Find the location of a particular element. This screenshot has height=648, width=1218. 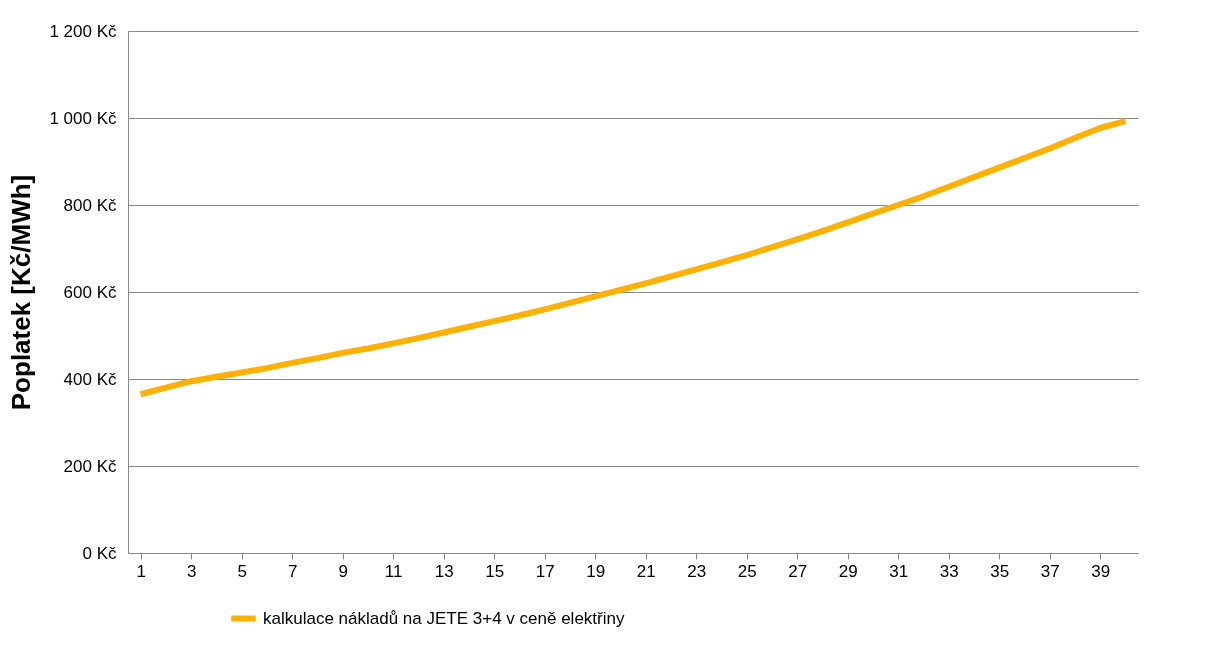

x-tick-label: 11 is located at coordinates (393, 571).